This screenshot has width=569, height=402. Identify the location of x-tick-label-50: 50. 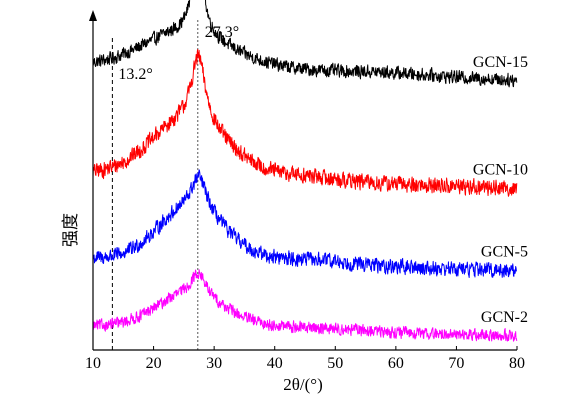
(335, 363).